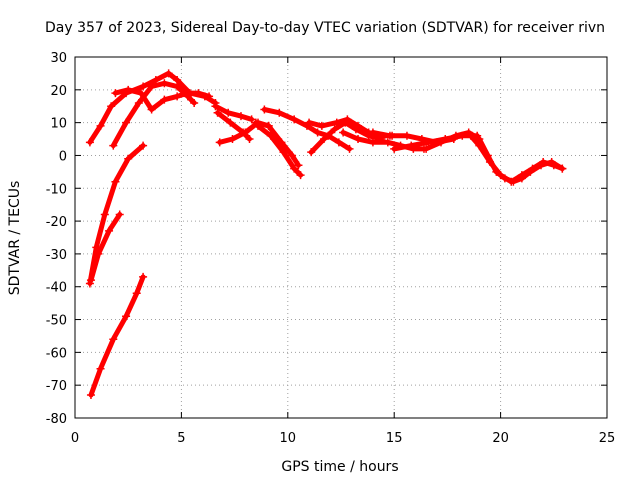  What do you see at coordinates (607, 438) in the screenshot?
I see `x-tick-label: 25` at bounding box center [607, 438].